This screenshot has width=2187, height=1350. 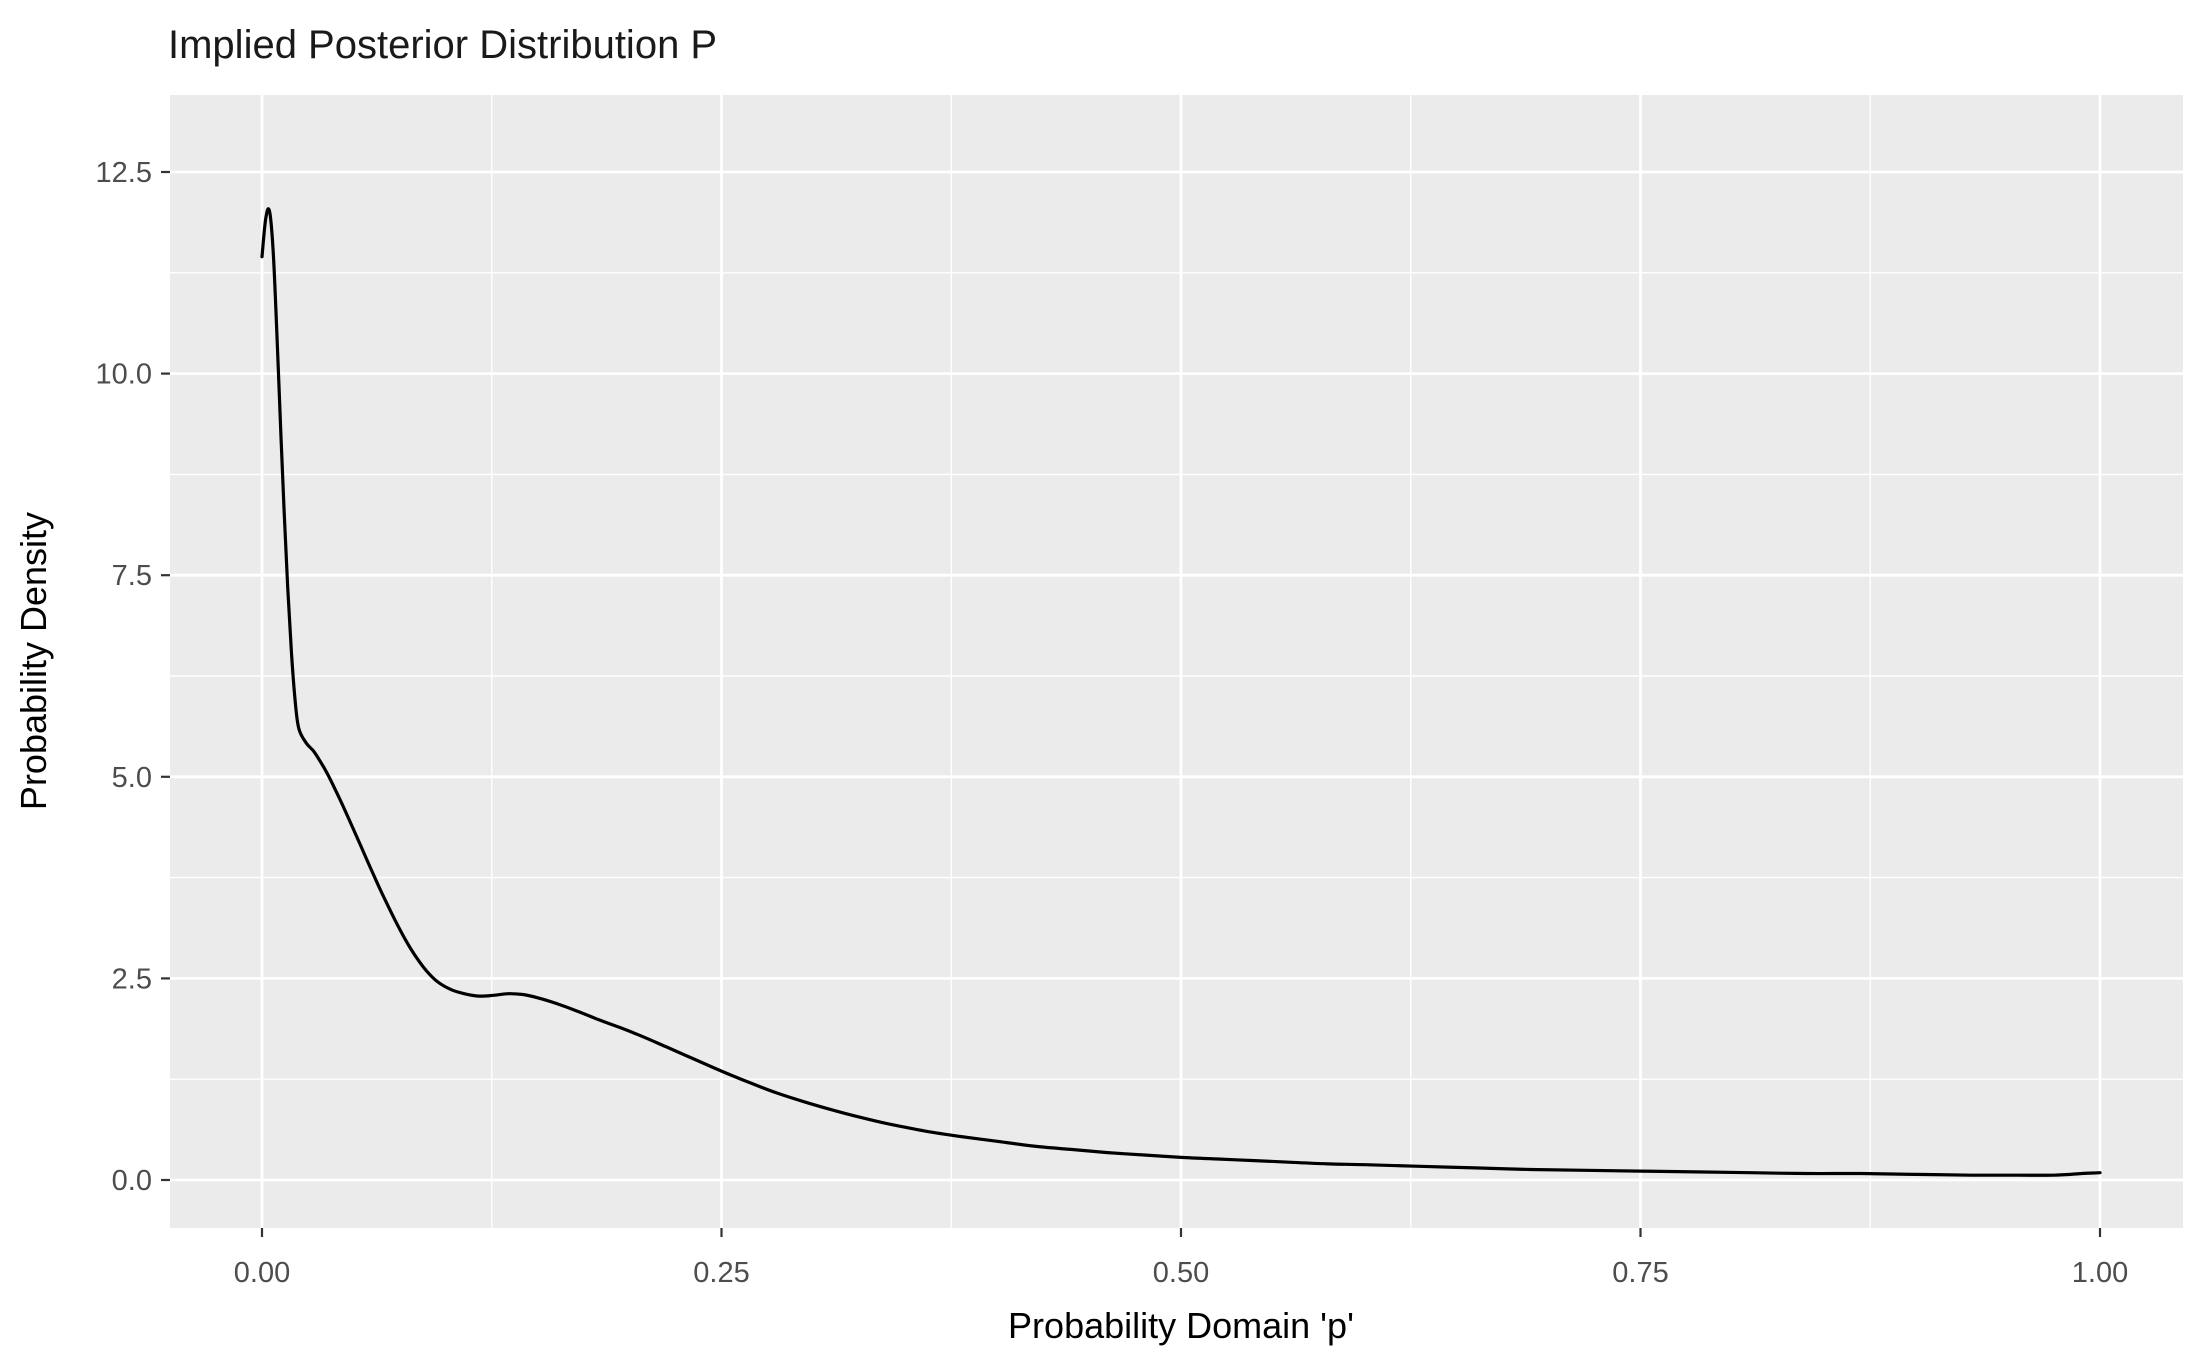 I want to click on y-tick-label: 2.5, so click(x=132, y=979).